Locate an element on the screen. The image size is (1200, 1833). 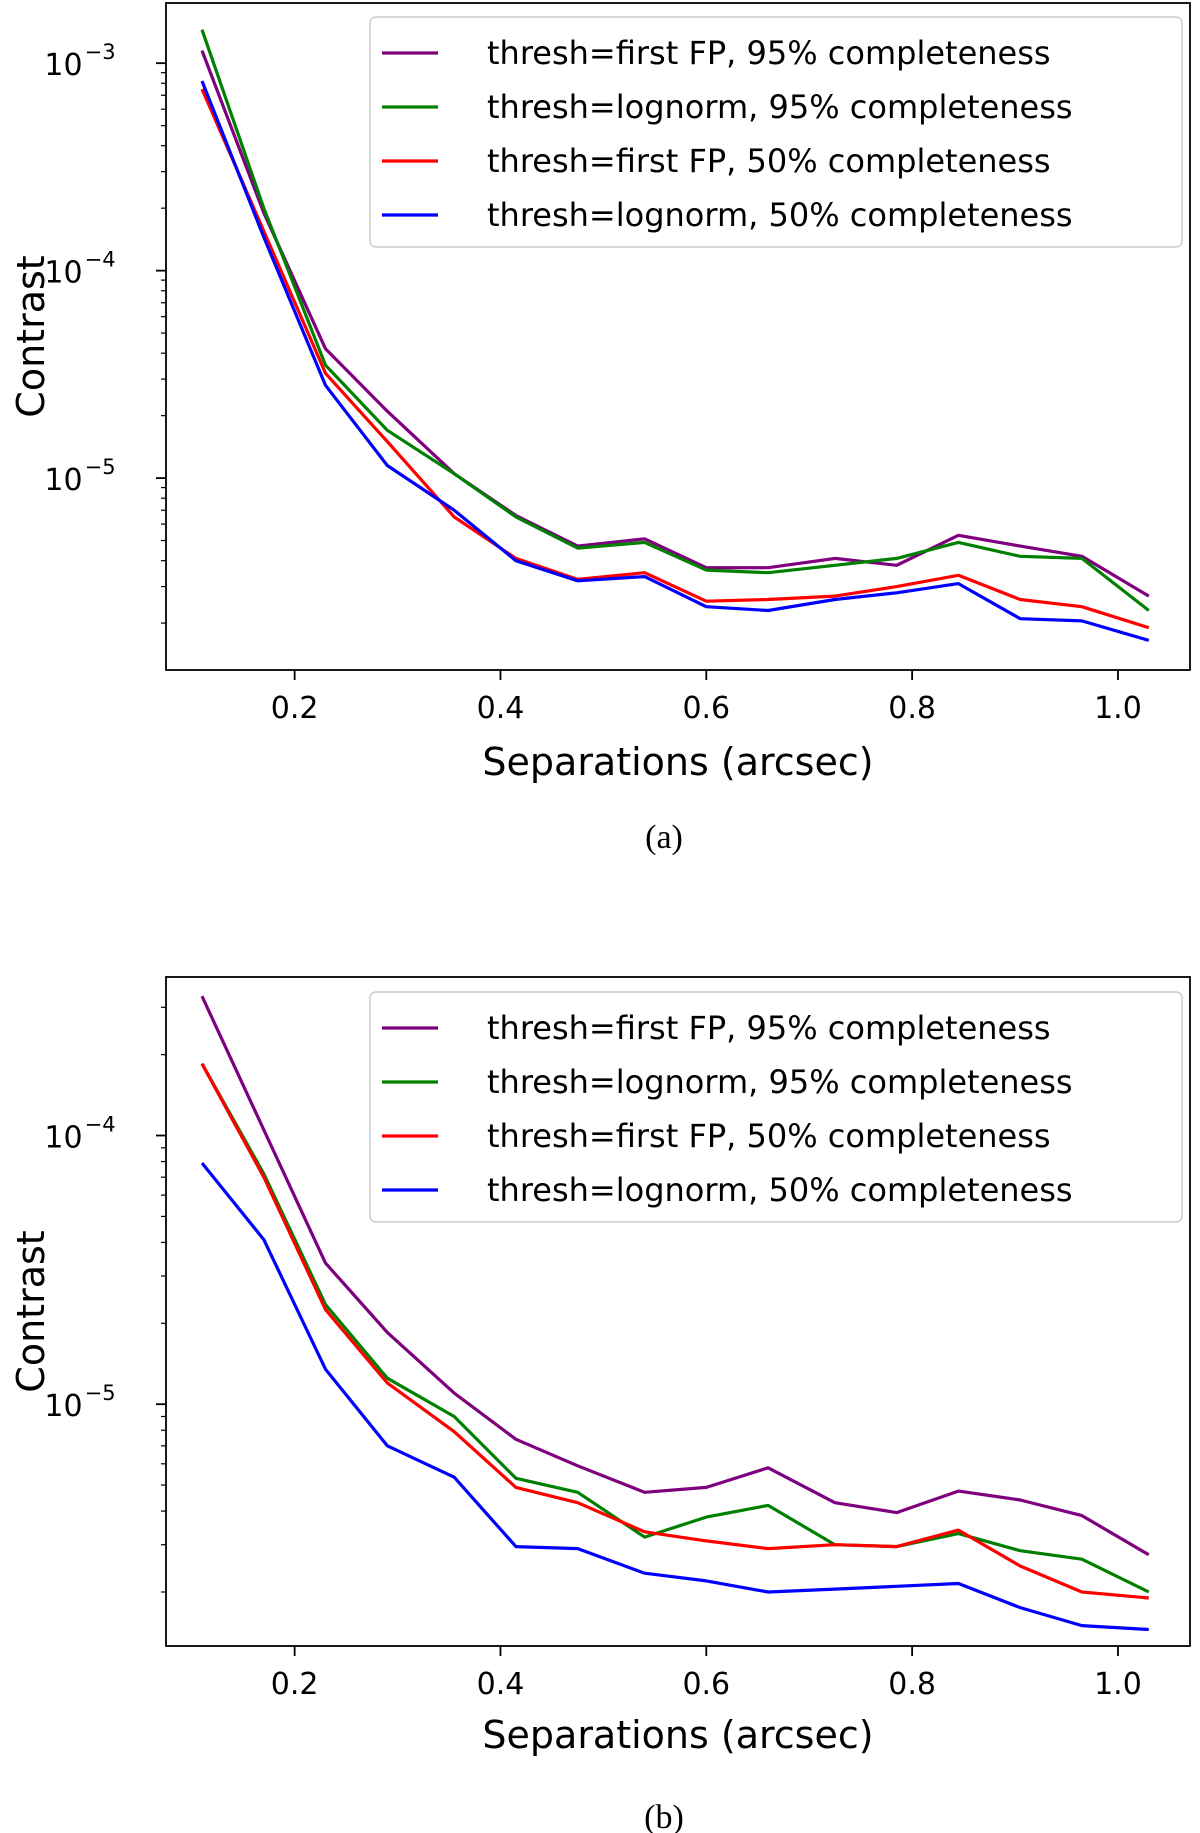
y-tick-label: 10⁻³ is located at coordinates (79, 61).